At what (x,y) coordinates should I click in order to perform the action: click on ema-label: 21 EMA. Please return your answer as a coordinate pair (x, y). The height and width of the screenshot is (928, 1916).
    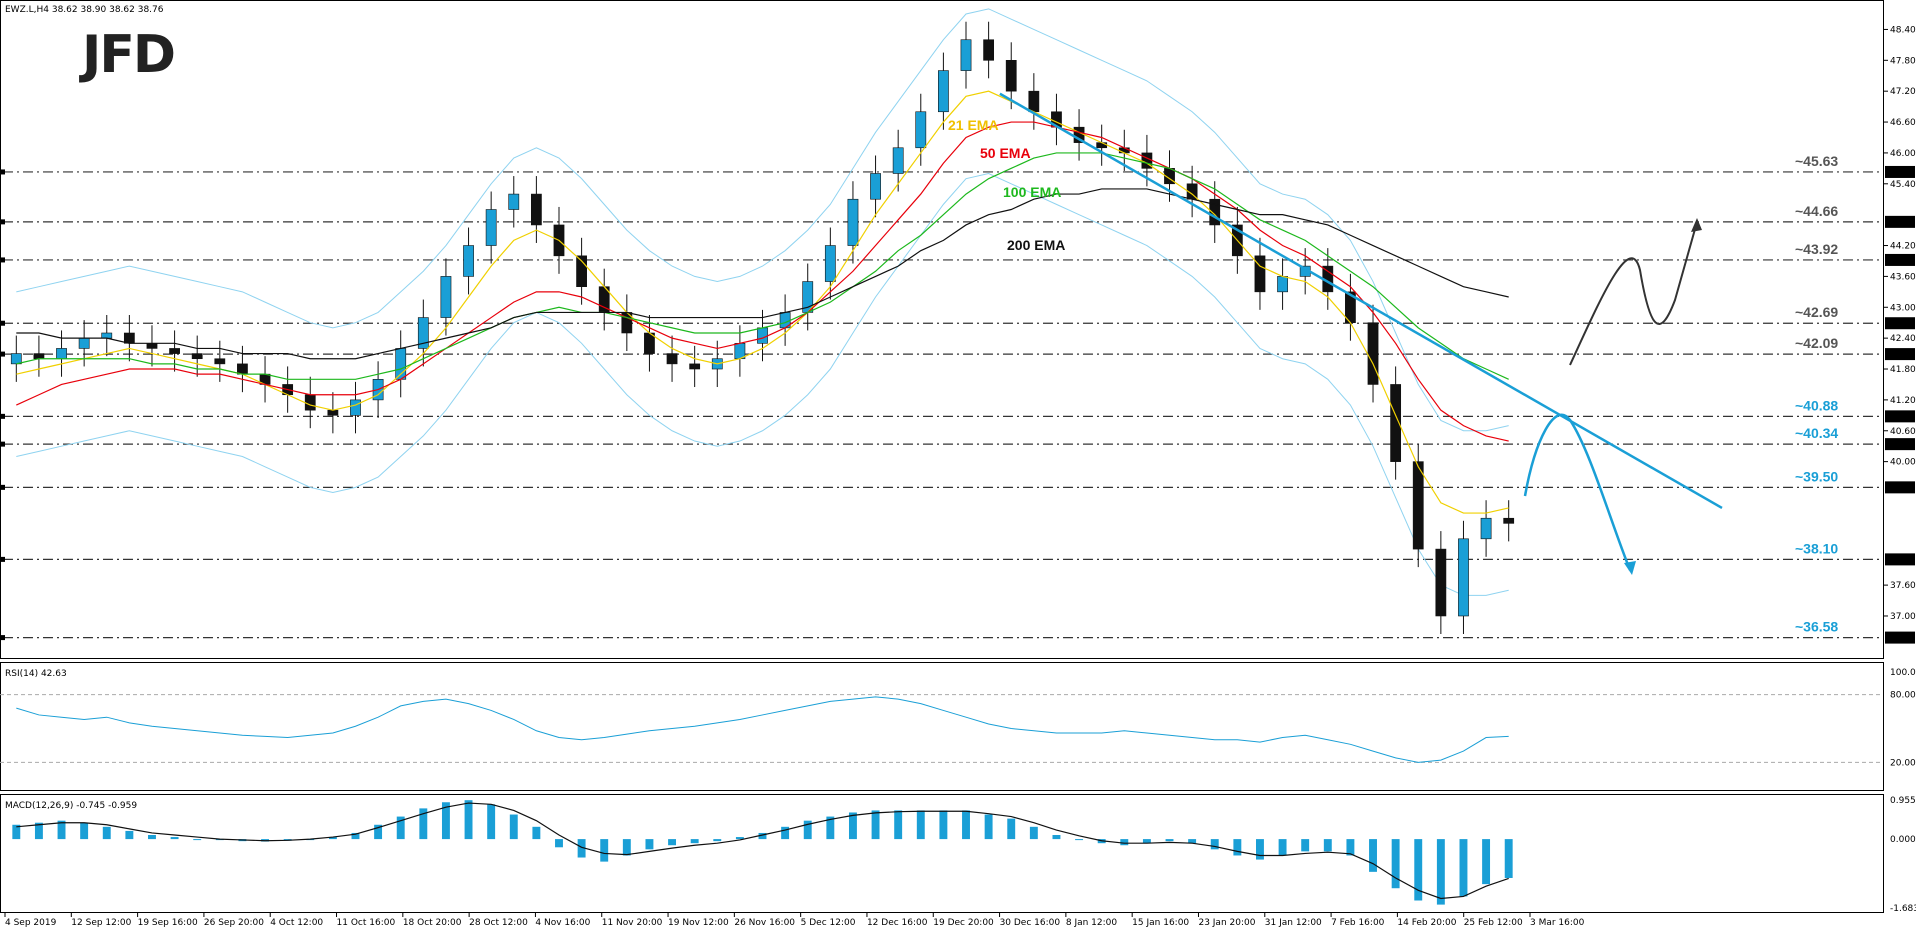
    Looking at the image, I should click on (973, 125).